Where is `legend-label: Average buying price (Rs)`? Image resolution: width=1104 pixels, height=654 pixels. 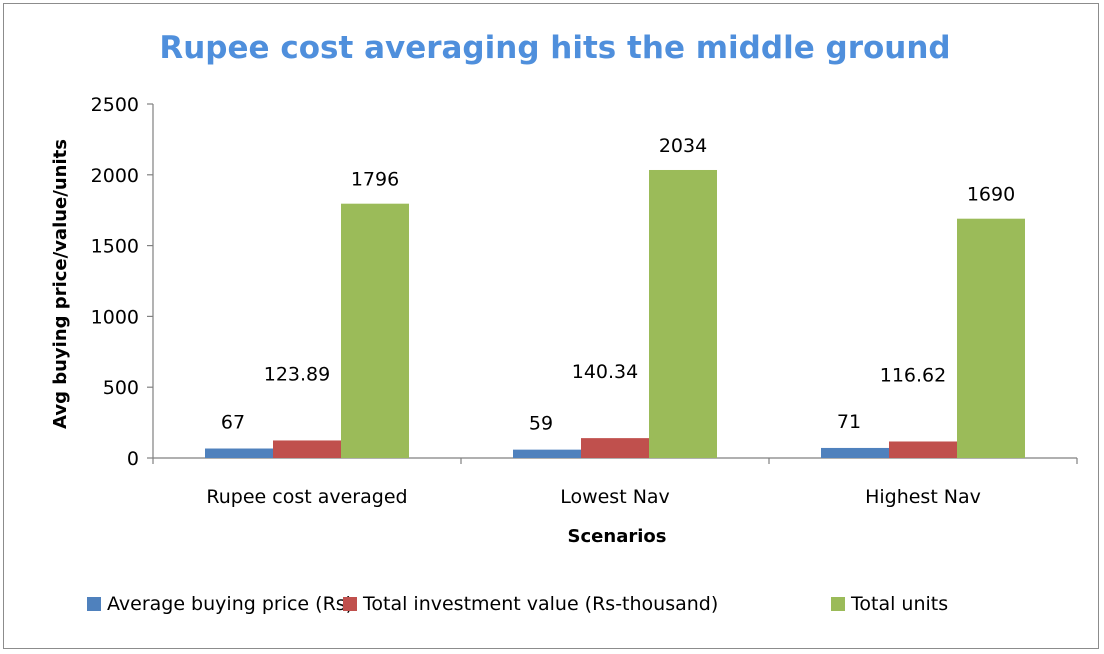 legend-label: Average buying price (Rs) is located at coordinates (230, 604).